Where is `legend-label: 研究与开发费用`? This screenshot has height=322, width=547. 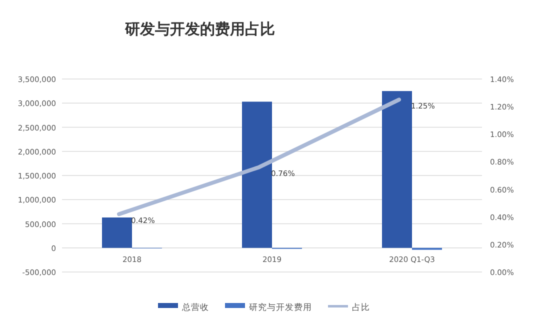 legend-label: 研究与开发费用 is located at coordinates (280, 307).